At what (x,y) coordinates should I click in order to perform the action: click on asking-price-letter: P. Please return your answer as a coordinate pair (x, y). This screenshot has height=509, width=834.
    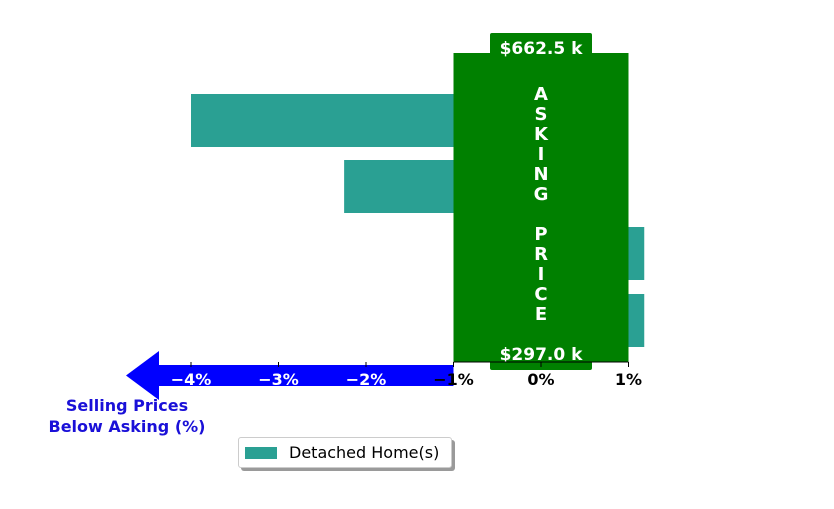
    Looking at the image, I should click on (540, 234).